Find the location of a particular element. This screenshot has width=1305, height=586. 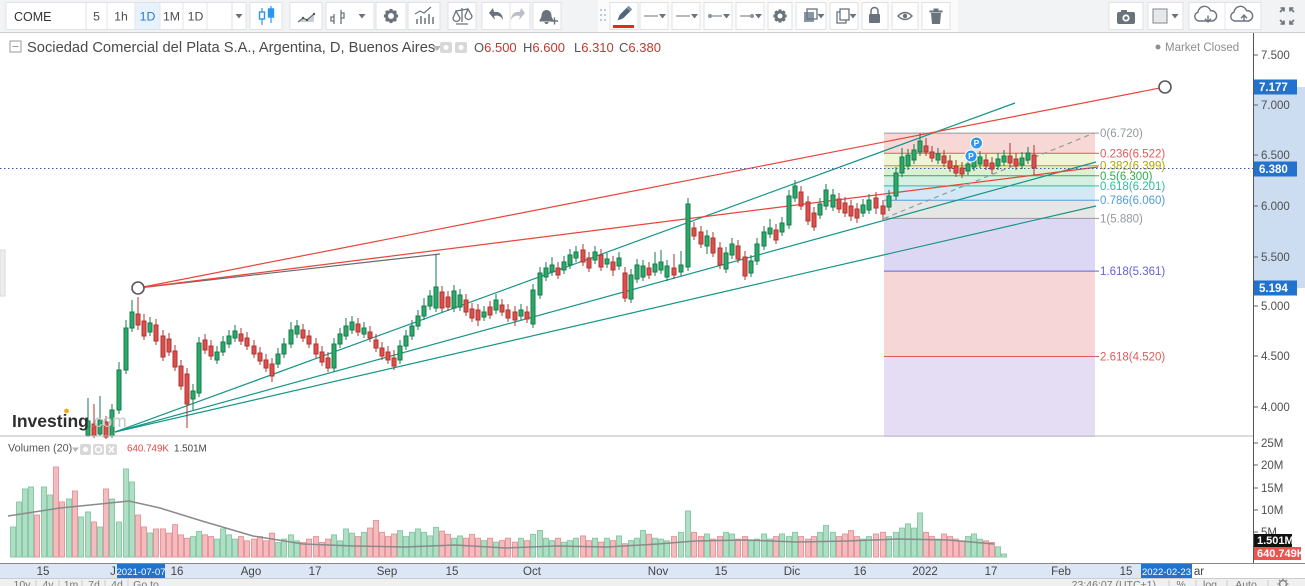

svg-text: 5.500 is located at coordinates (1275, 258).